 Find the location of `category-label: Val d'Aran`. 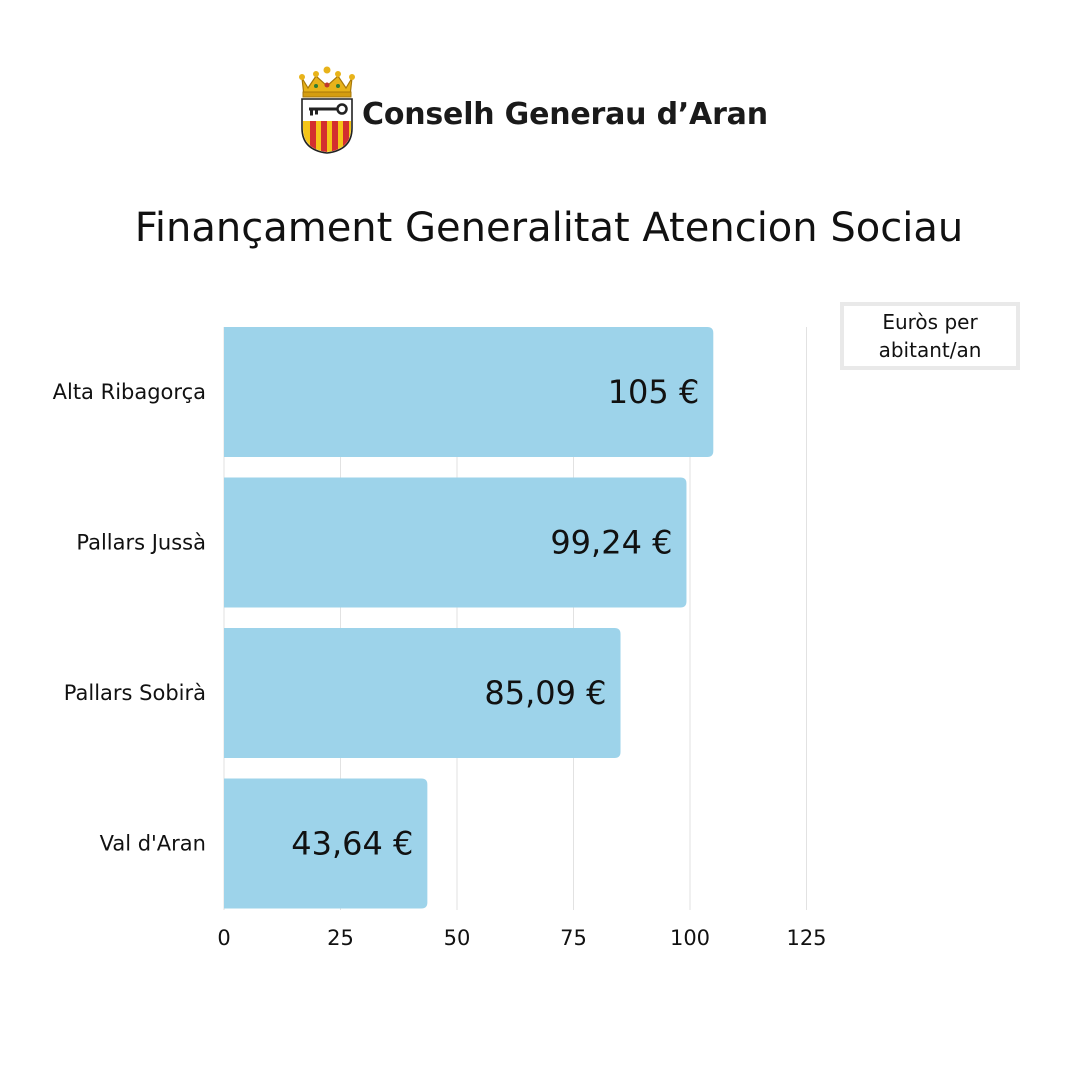

category-label: Val d'Aran is located at coordinates (153, 844).